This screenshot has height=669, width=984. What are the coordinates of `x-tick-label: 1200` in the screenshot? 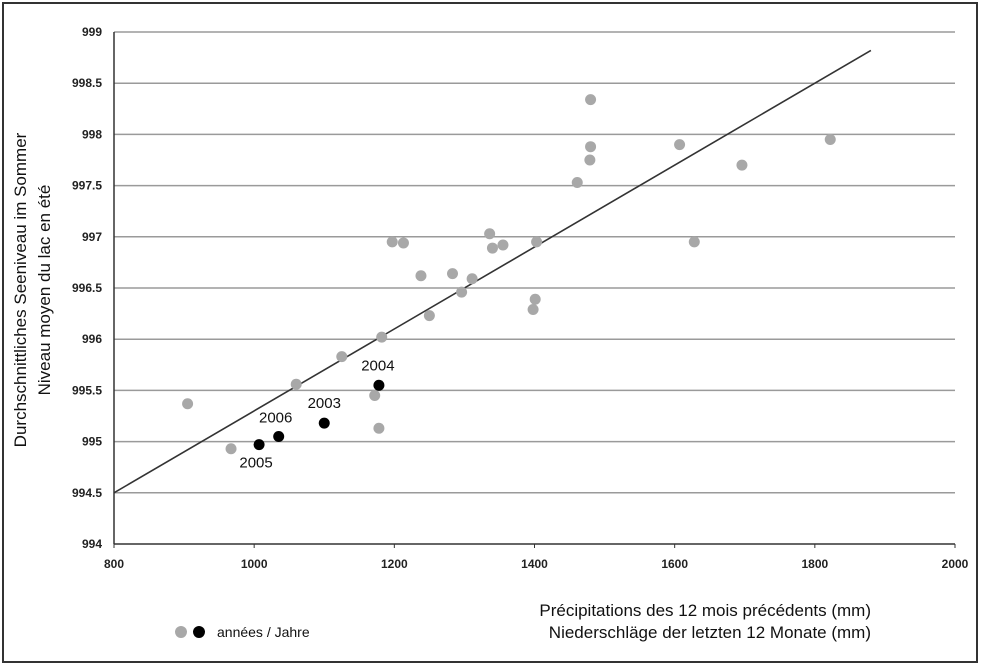 It's located at (394, 564).